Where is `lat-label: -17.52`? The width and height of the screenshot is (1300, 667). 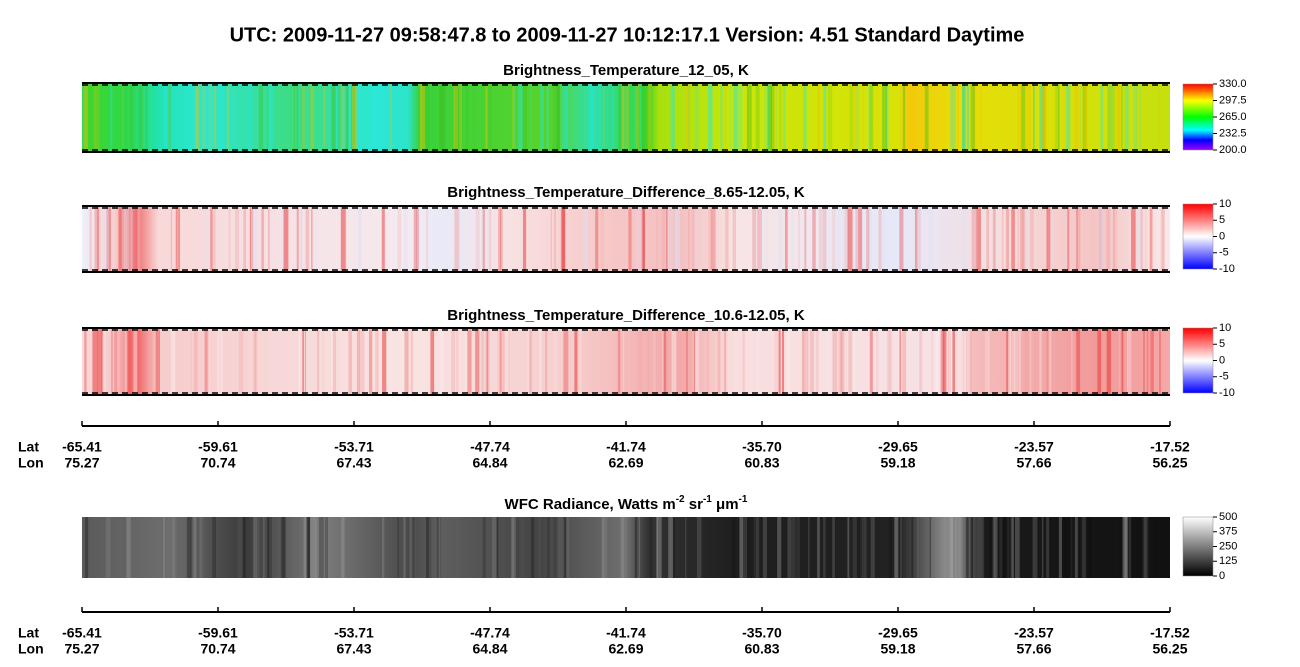
lat-label: -17.52 is located at coordinates (1170, 447).